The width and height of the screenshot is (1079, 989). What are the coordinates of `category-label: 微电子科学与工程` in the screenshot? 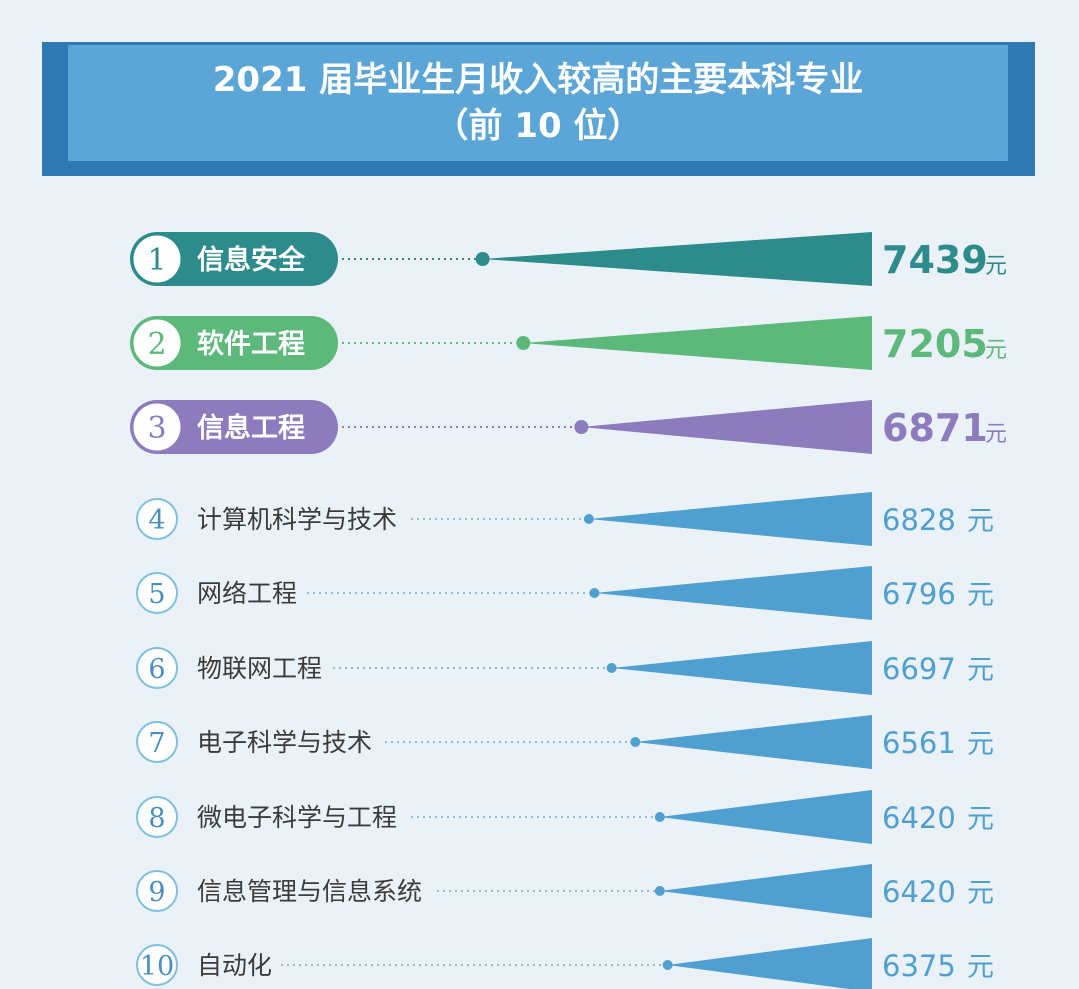 It's located at (297, 817).